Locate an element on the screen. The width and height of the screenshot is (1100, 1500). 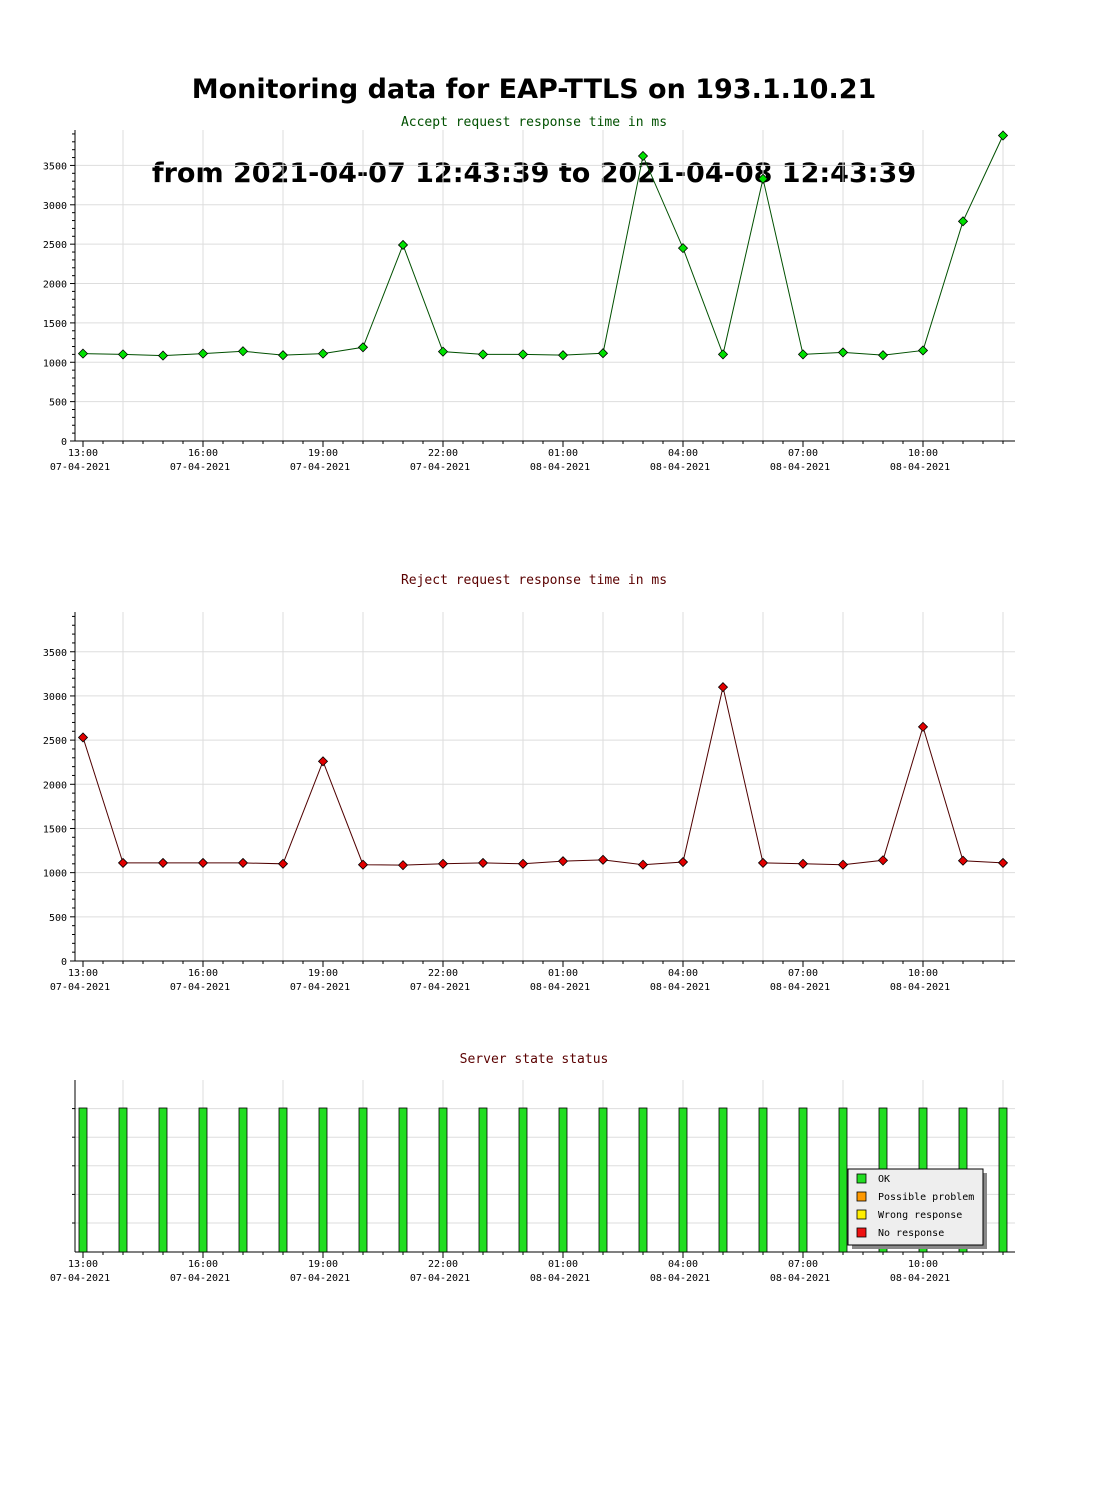
y-tick-label: 1500 is located at coordinates (55, 829).